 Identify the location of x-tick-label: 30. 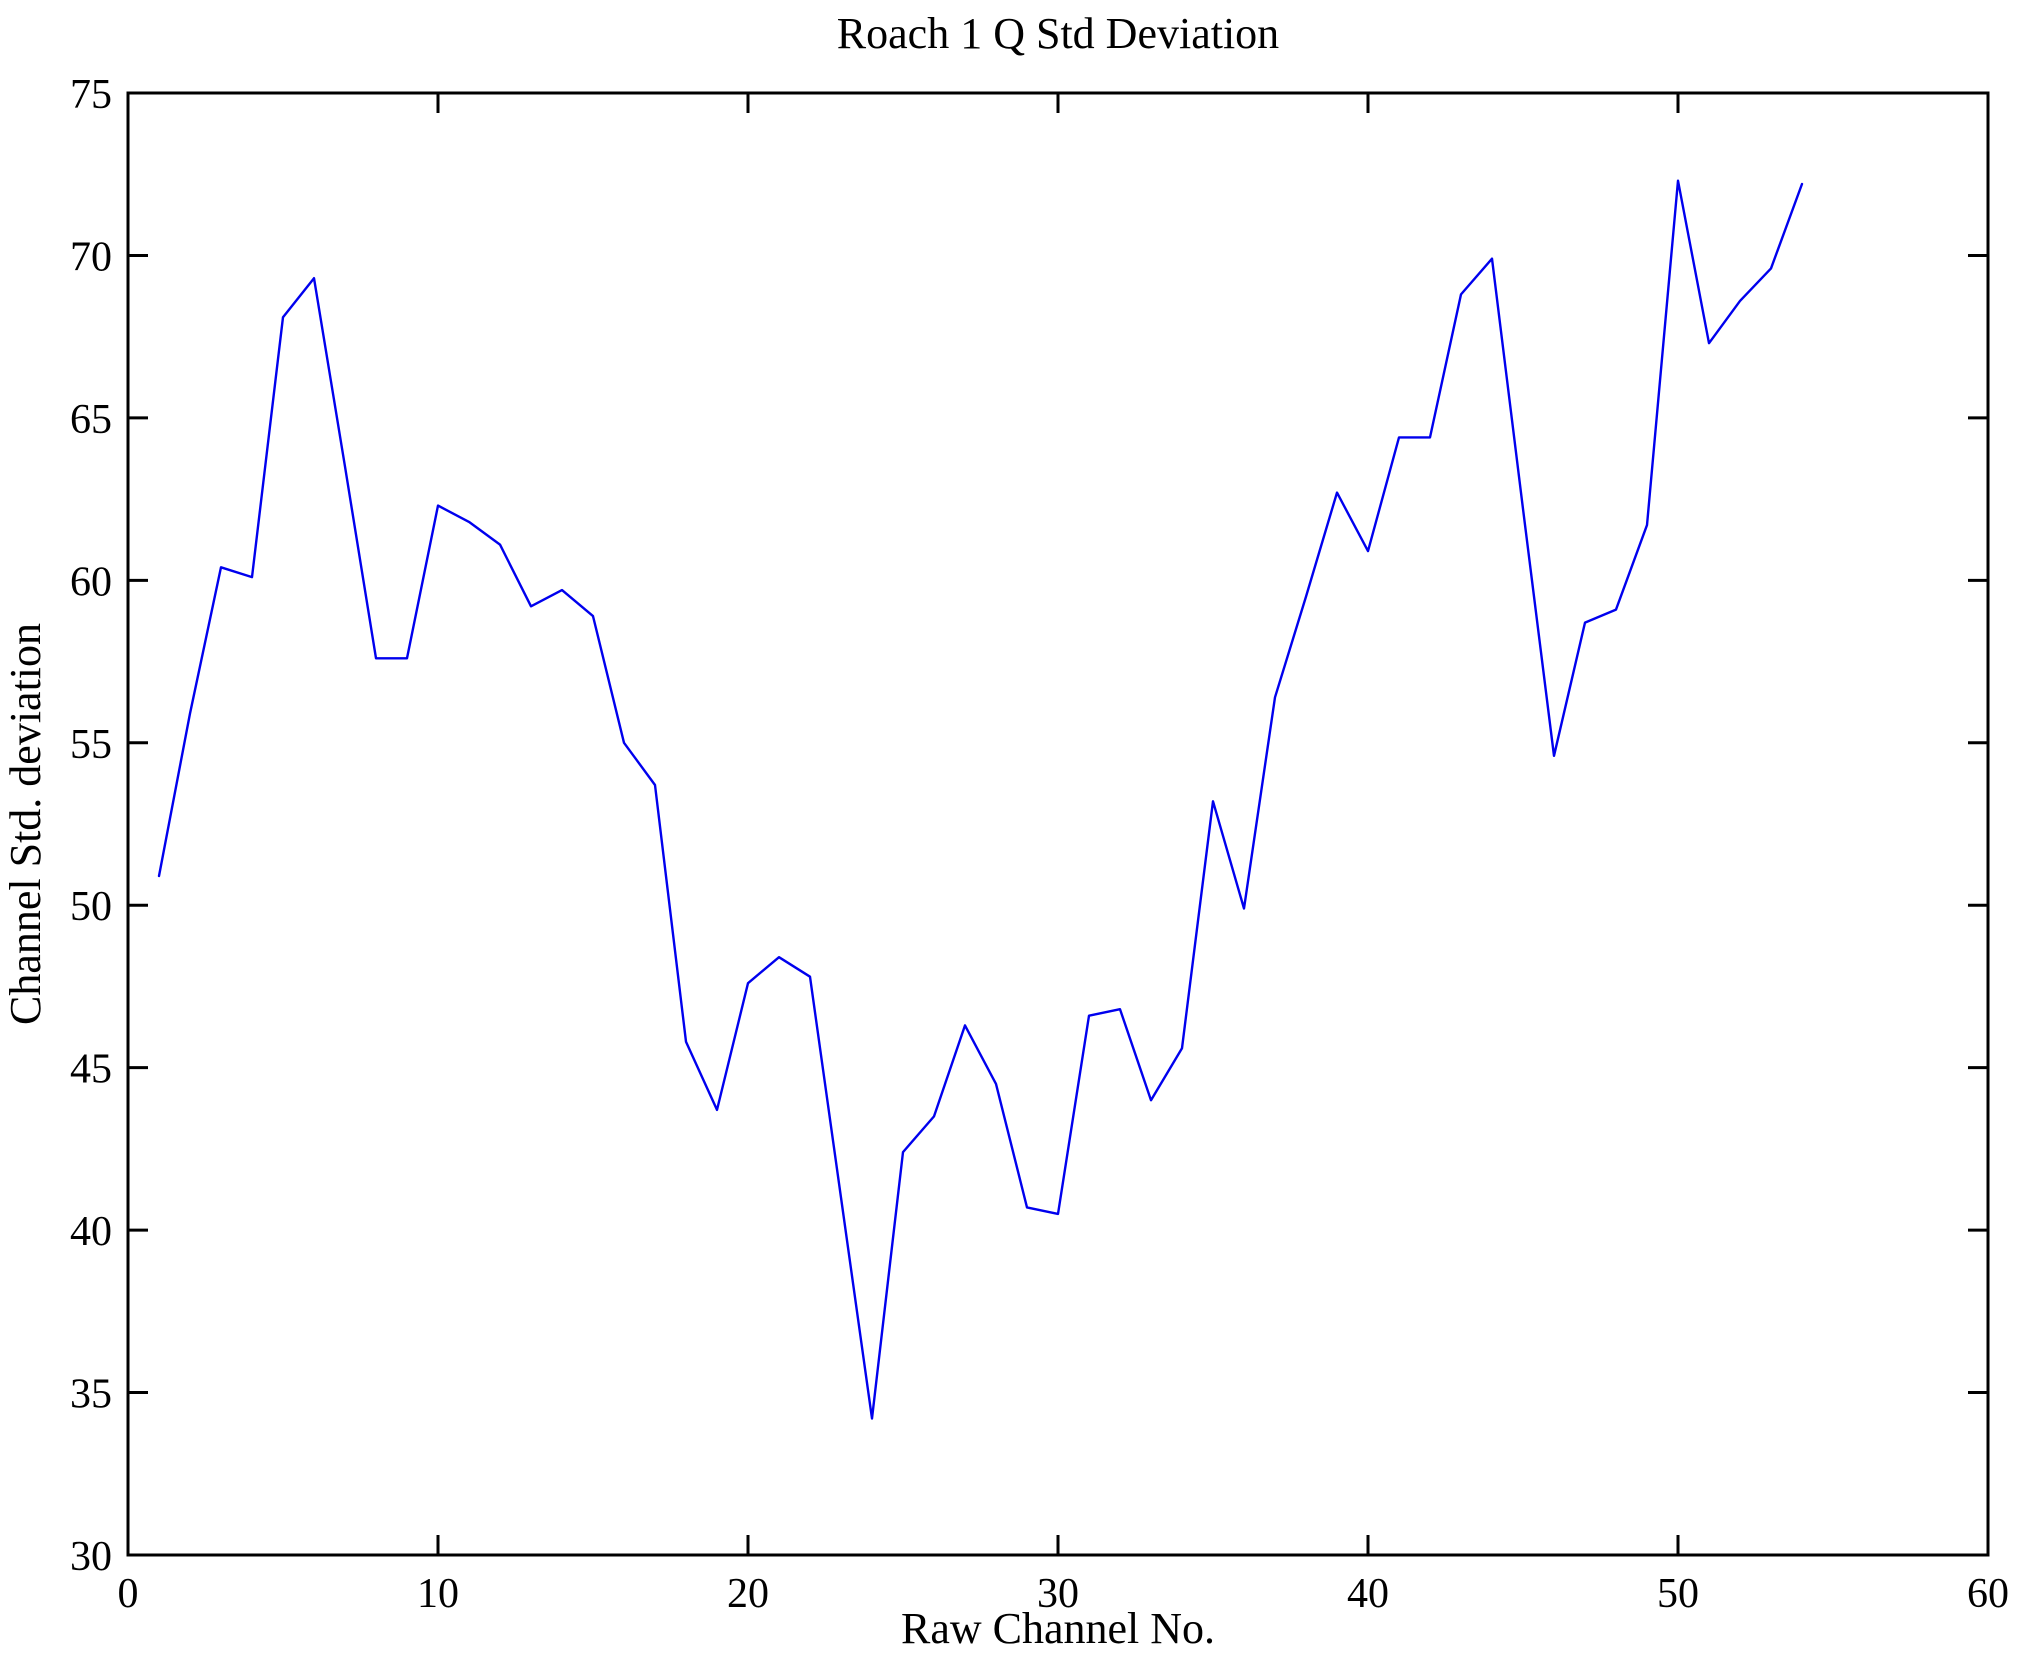
(1058, 1594).